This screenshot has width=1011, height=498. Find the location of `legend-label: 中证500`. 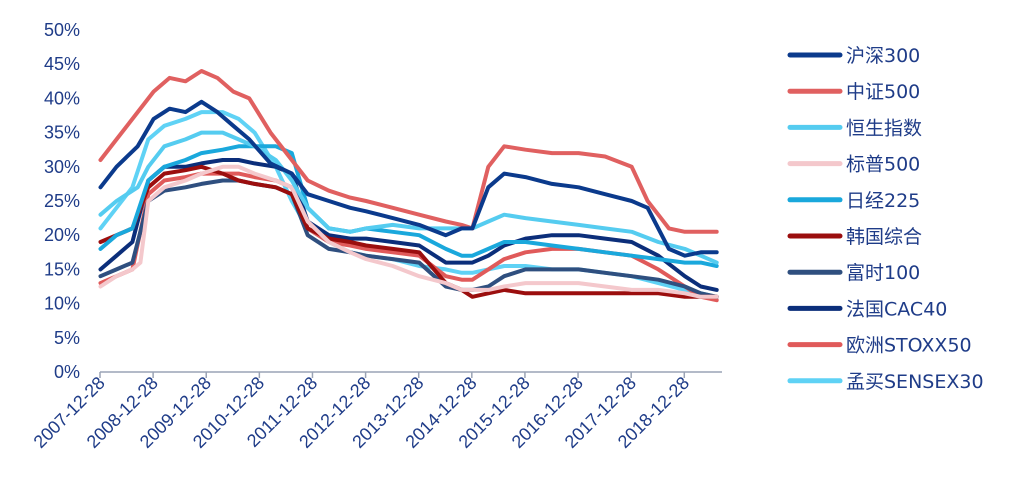

legend-label: 中证500 is located at coordinates (883, 92).